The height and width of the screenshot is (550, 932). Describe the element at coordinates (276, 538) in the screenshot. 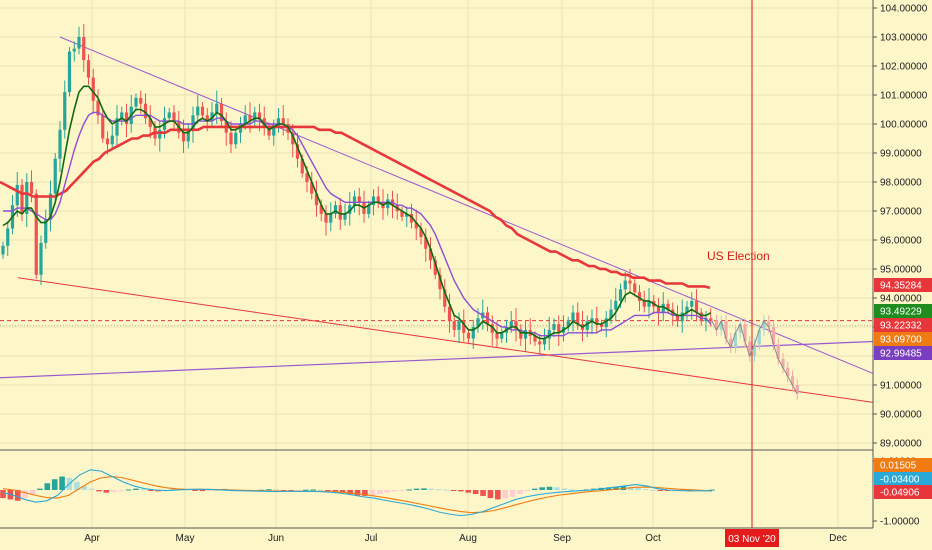

I see `time-tick-label: Jun` at that location.